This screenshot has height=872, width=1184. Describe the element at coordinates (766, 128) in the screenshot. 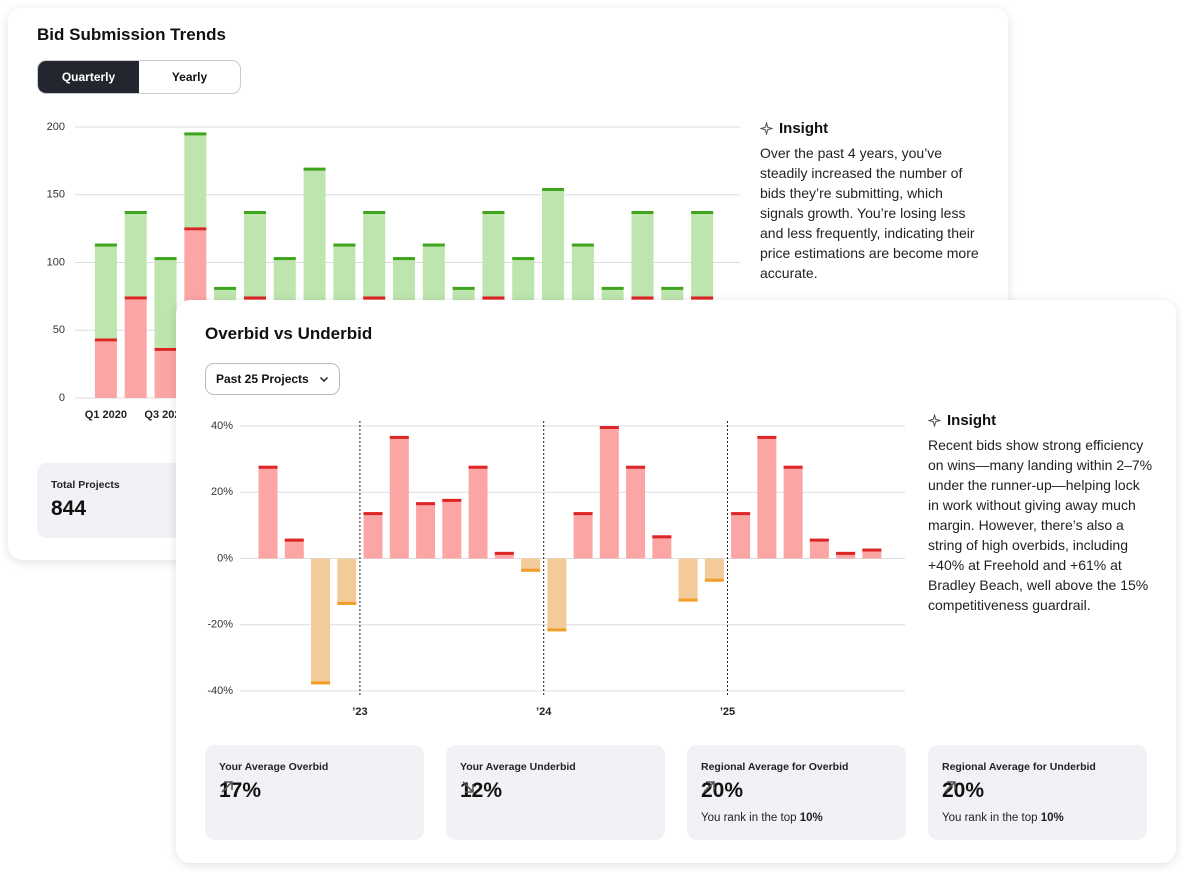

I see `sparkle-icon` at that location.